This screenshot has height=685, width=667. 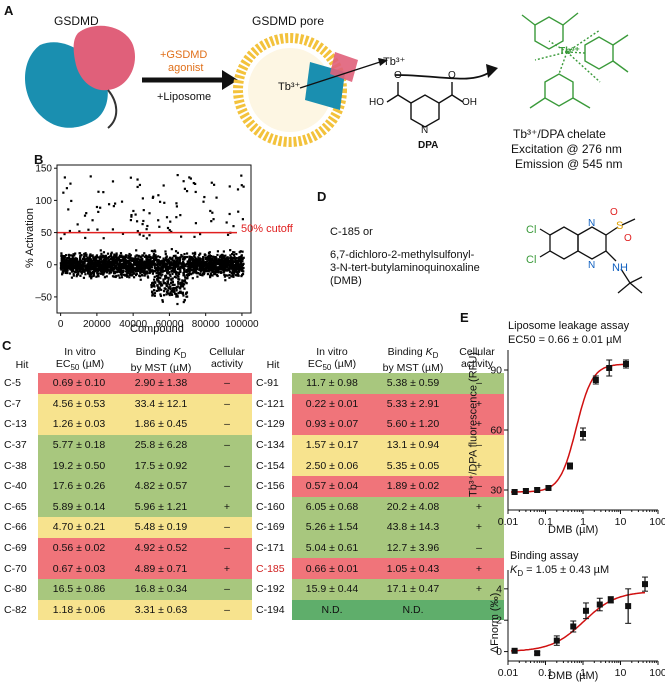 What do you see at coordinates (315, 364) in the screenshot?
I see `c-header-ec-right-2: EC` at bounding box center [315, 364].